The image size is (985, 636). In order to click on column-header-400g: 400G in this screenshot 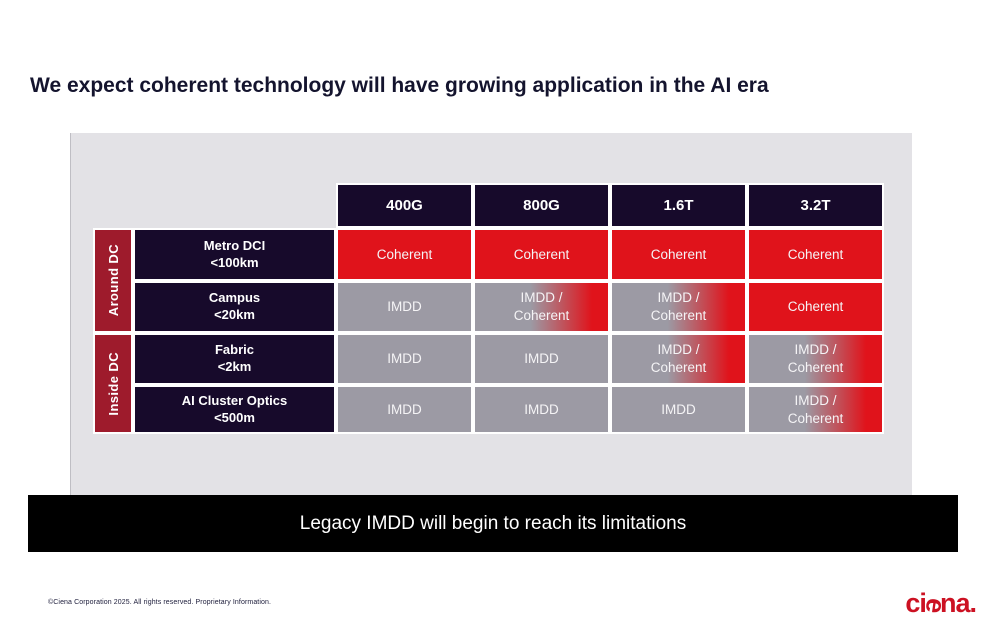, I will do `click(404, 205)`.